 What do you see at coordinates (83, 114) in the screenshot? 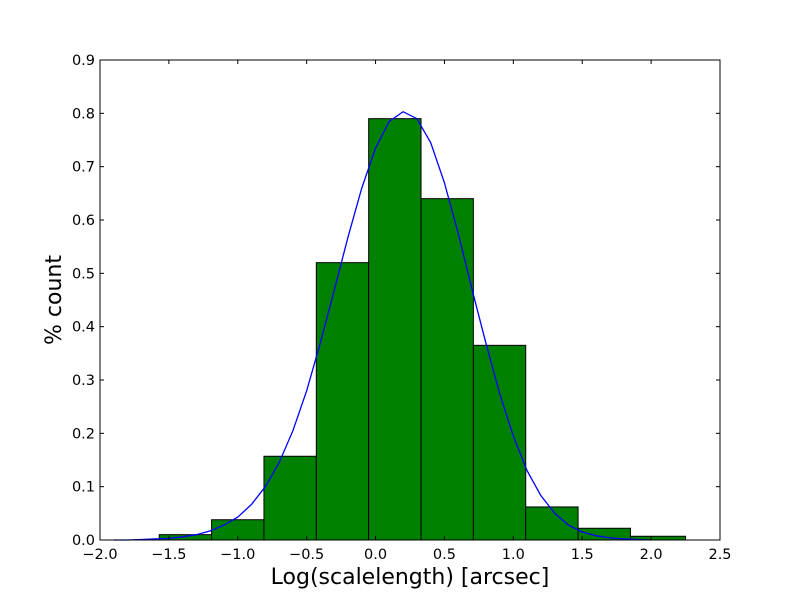
I see `y-tick-label: 0.8` at bounding box center [83, 114].